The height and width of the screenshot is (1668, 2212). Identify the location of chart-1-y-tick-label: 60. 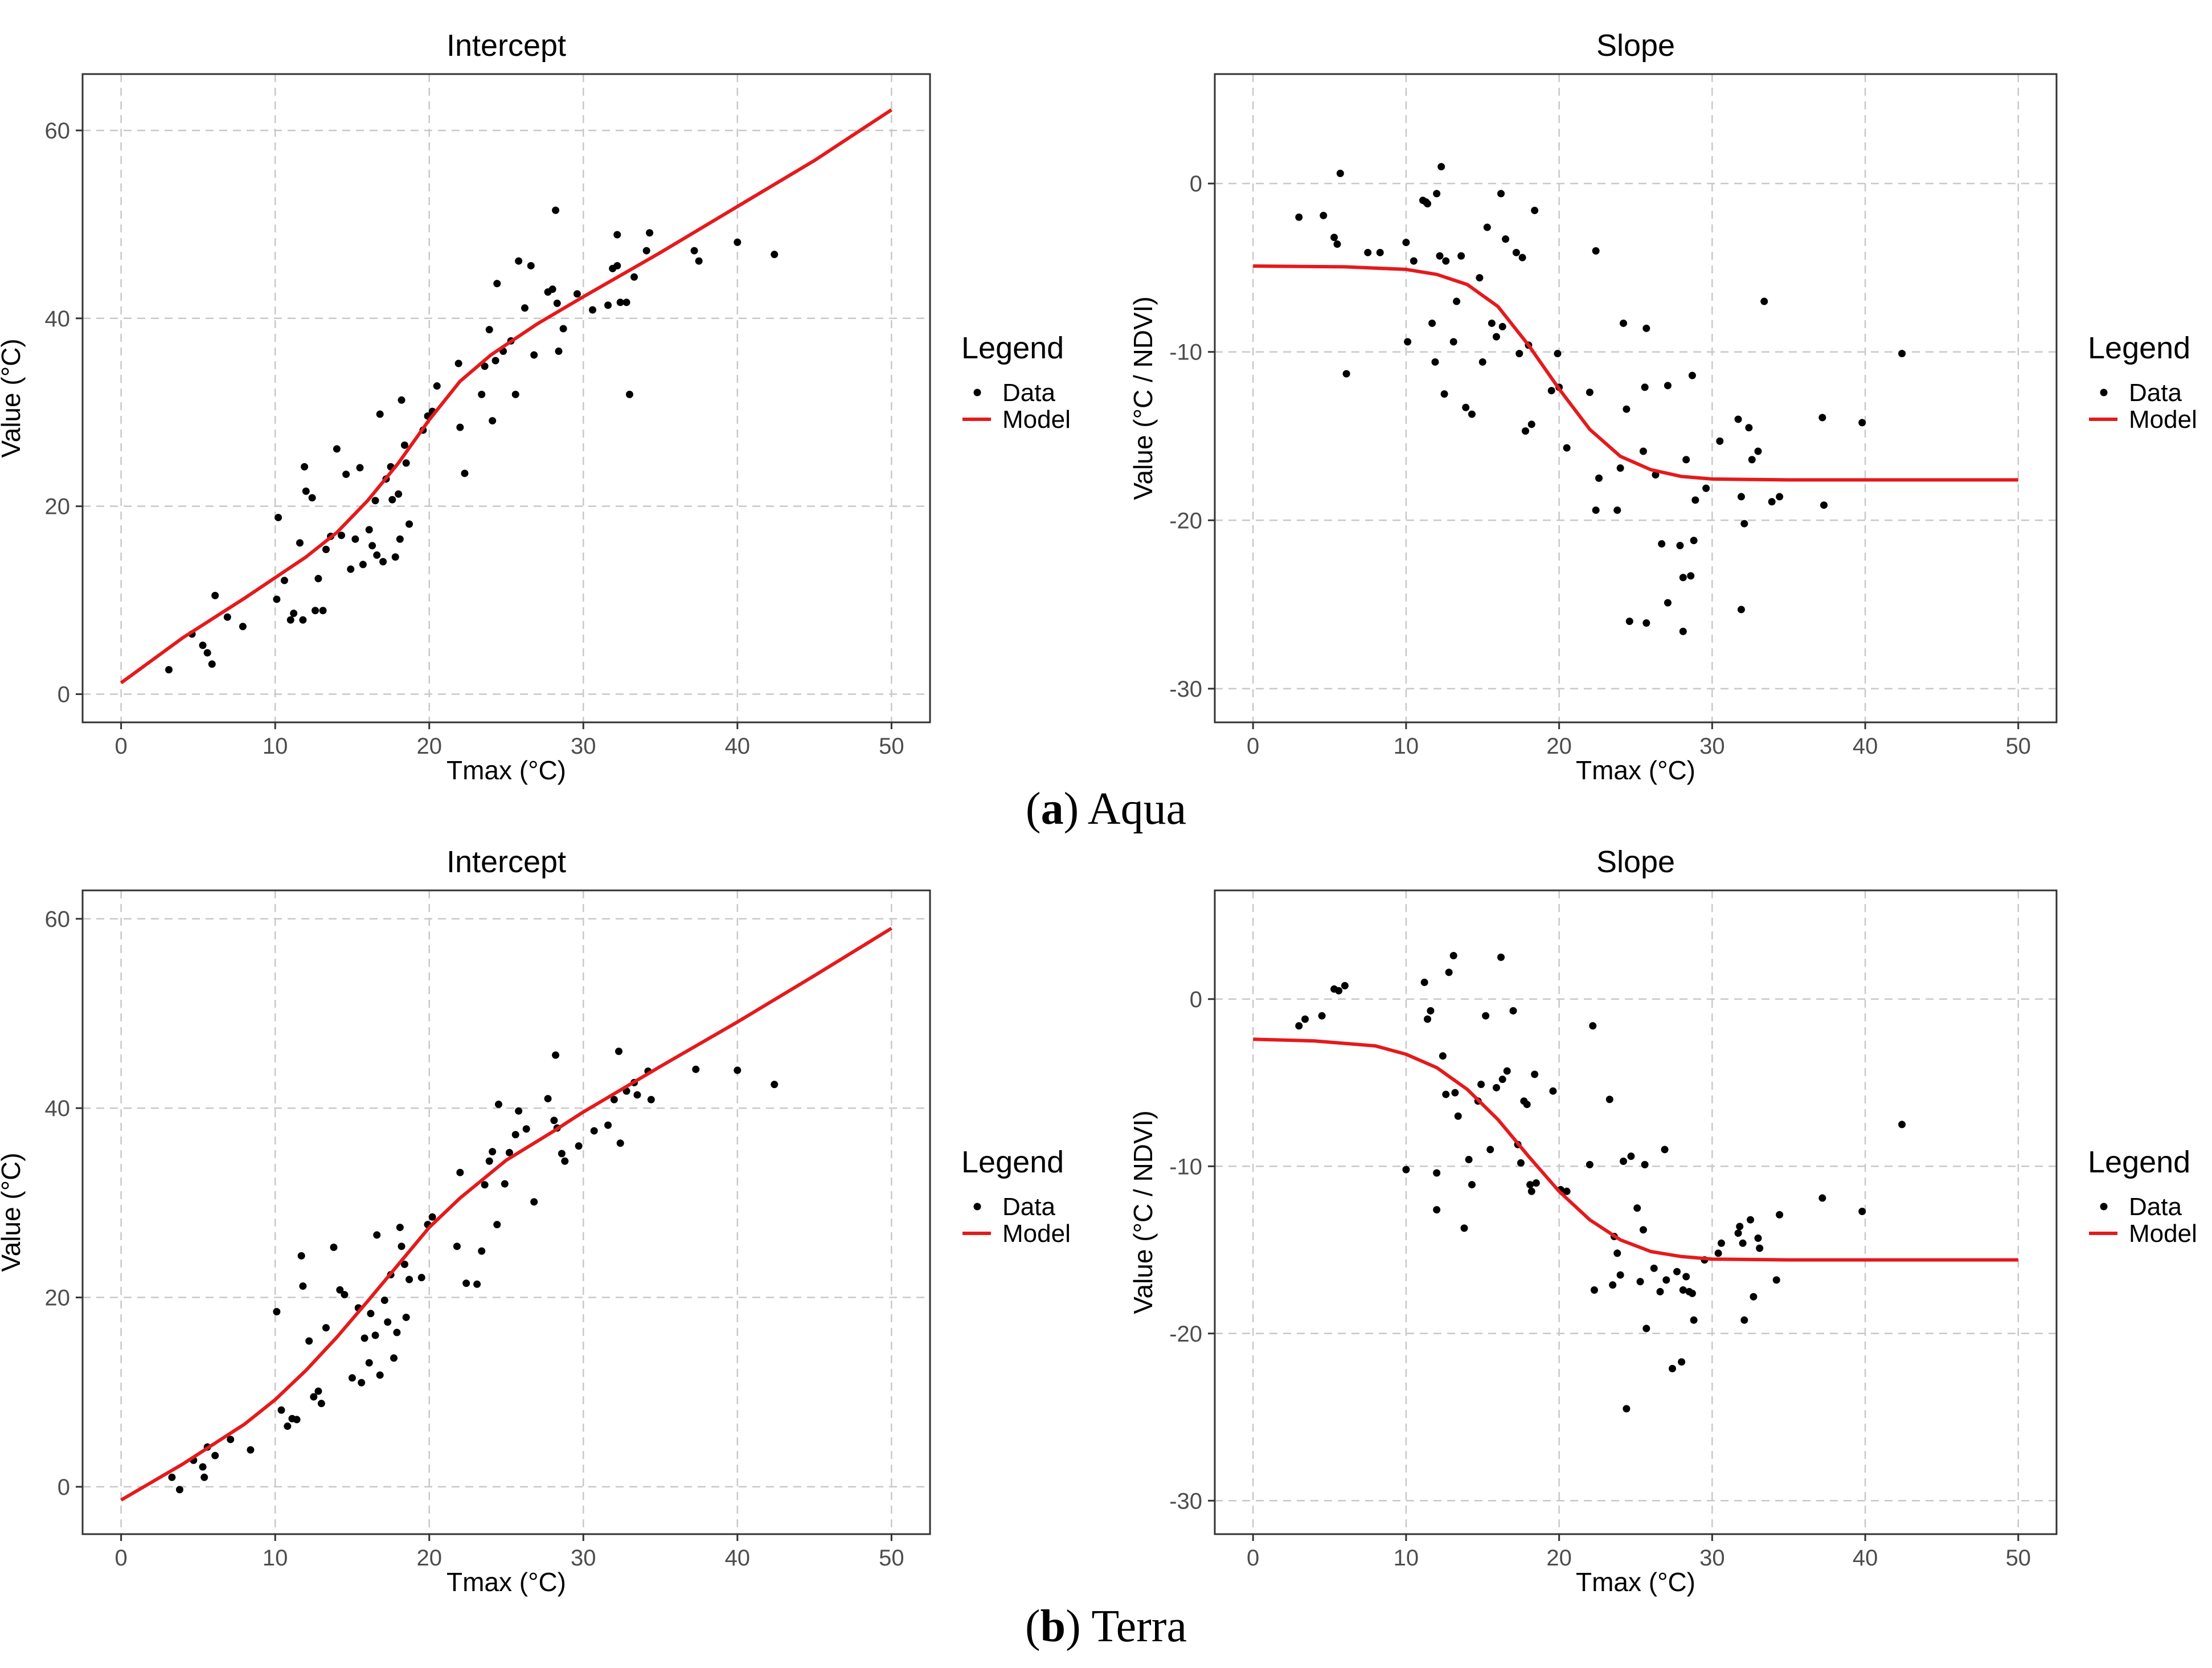
(58, 131).